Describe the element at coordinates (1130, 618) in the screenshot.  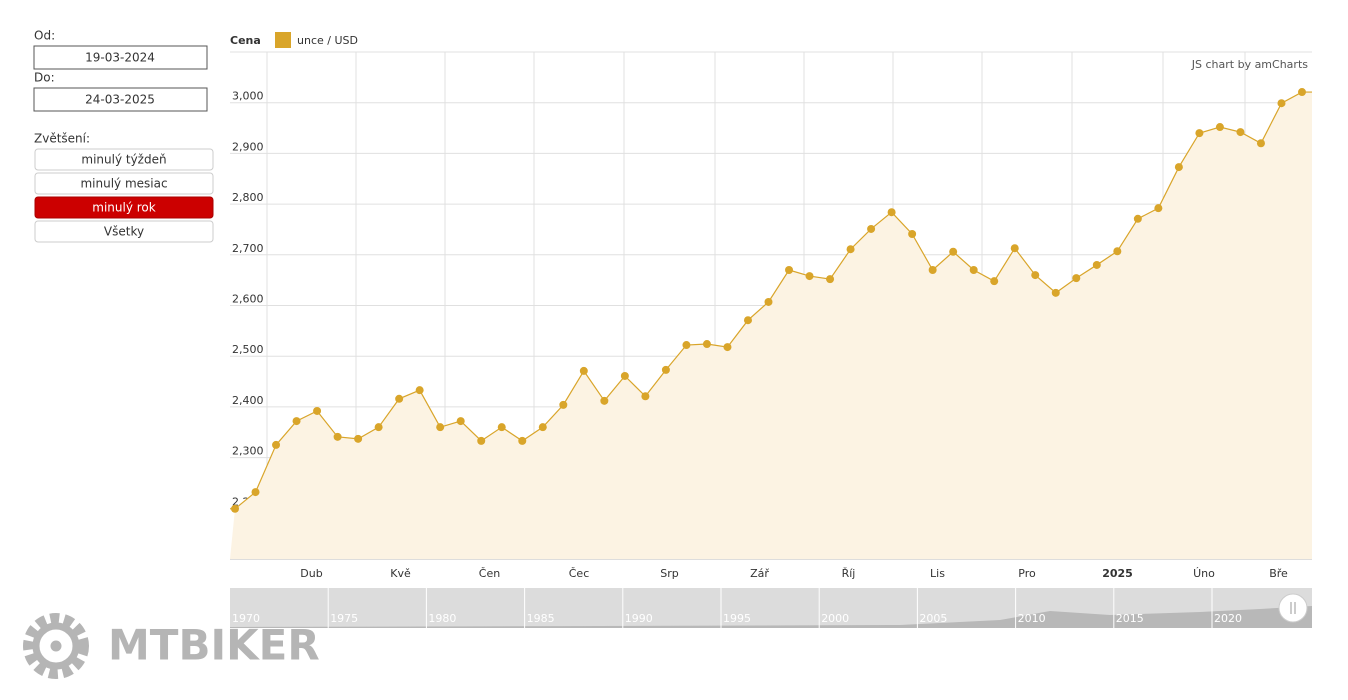
I see `nav-year: 2015` at that location.